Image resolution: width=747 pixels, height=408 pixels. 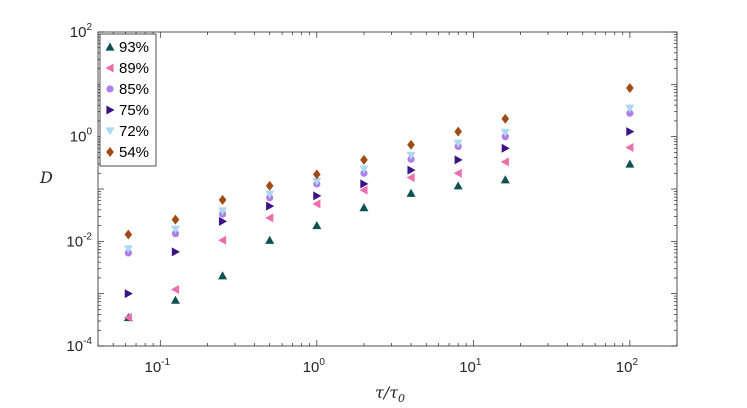 What do you see at coordinates (110, 110) in the screenshot?
I see `legend-marker-75pct` at bounding box center [110, 110].